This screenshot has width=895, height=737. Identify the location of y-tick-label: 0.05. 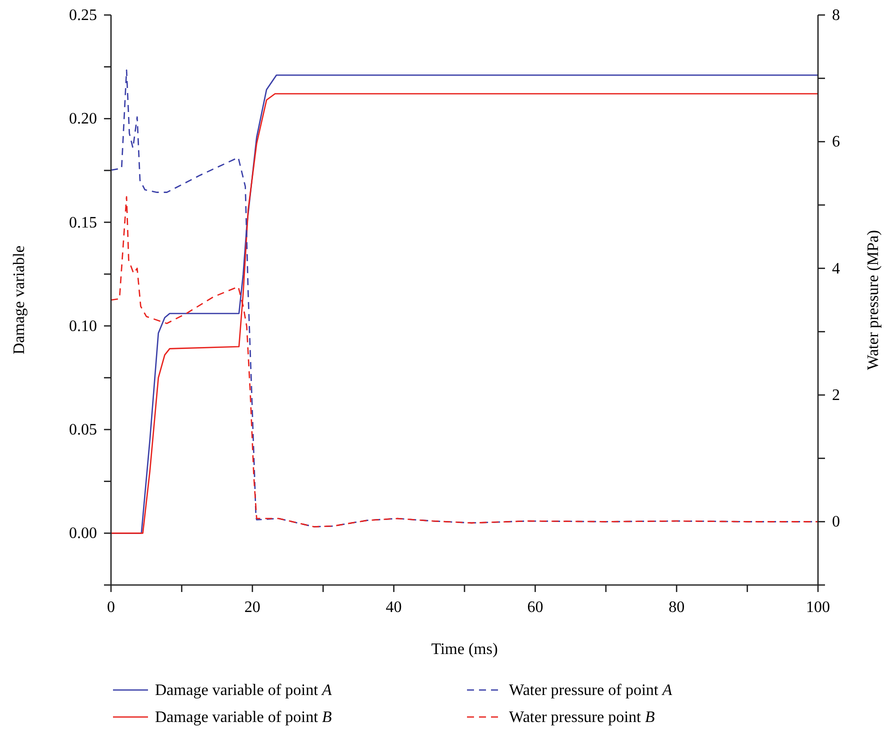
(83, 430).